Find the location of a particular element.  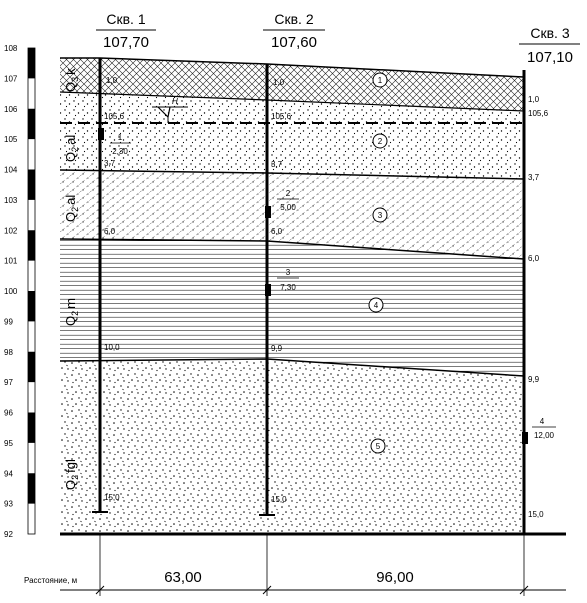

borehole-2-header: Скв. 2 107,60 is located at coordinates (294, 31).